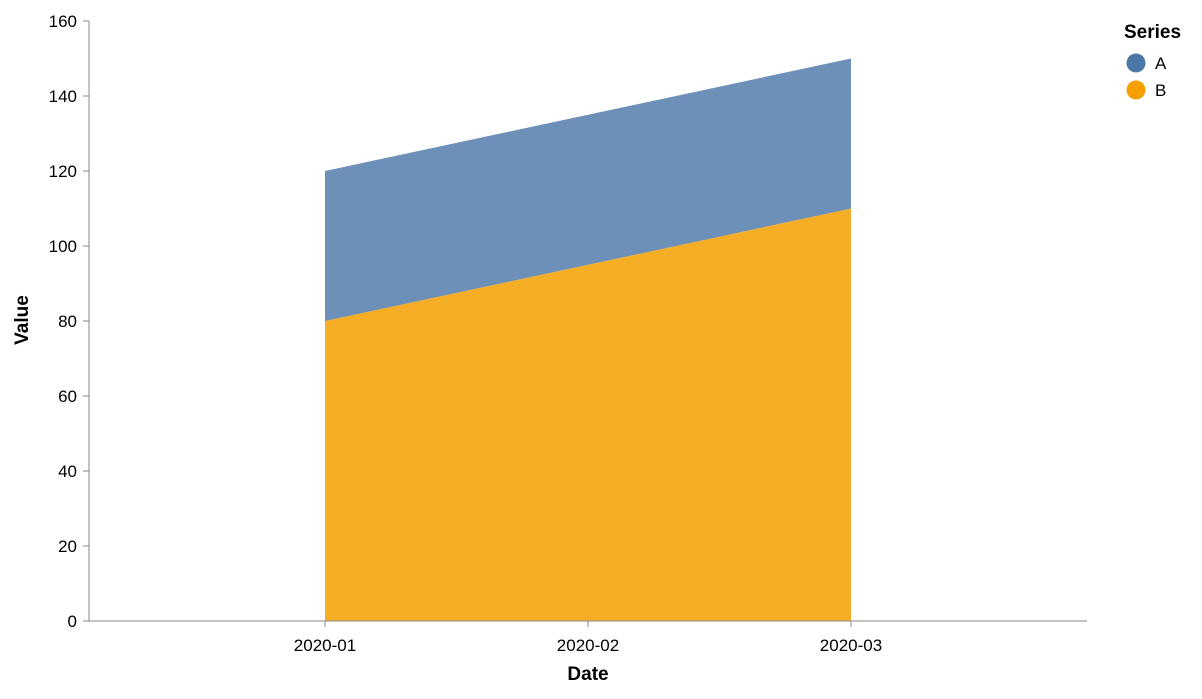  Describe the element at coordinates (325, 645) in the screenshot. I see `x-tick-label-2020-01: 2020-01` at that location.